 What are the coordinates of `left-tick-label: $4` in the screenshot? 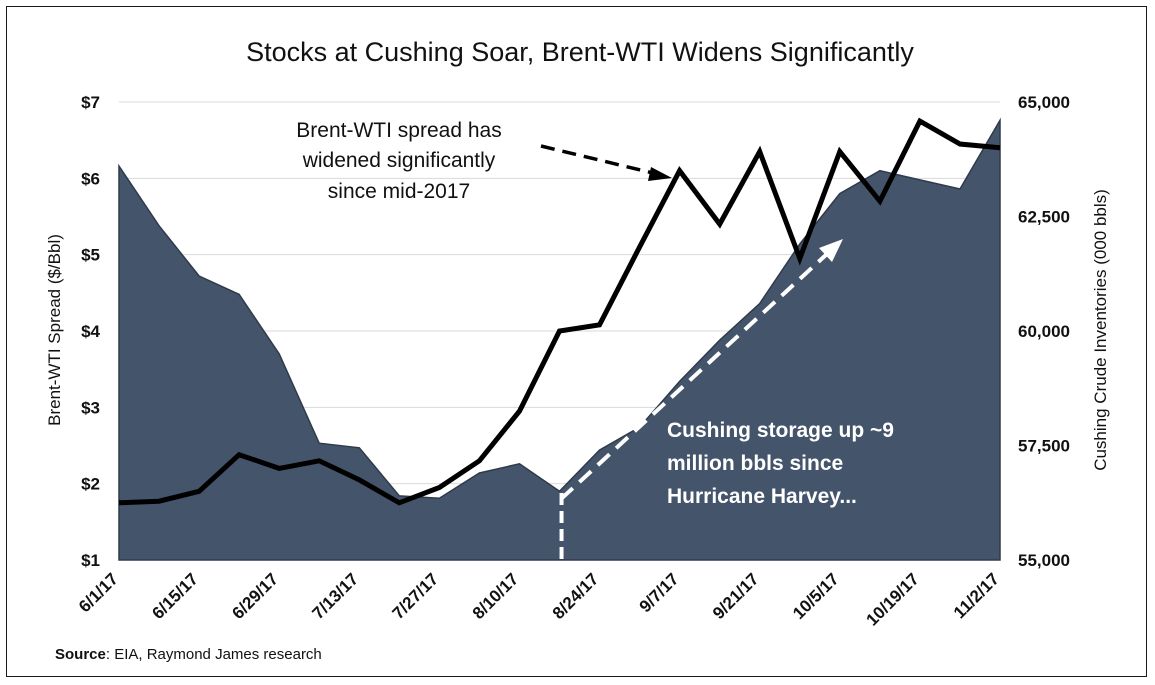 It's located at (90, 331).